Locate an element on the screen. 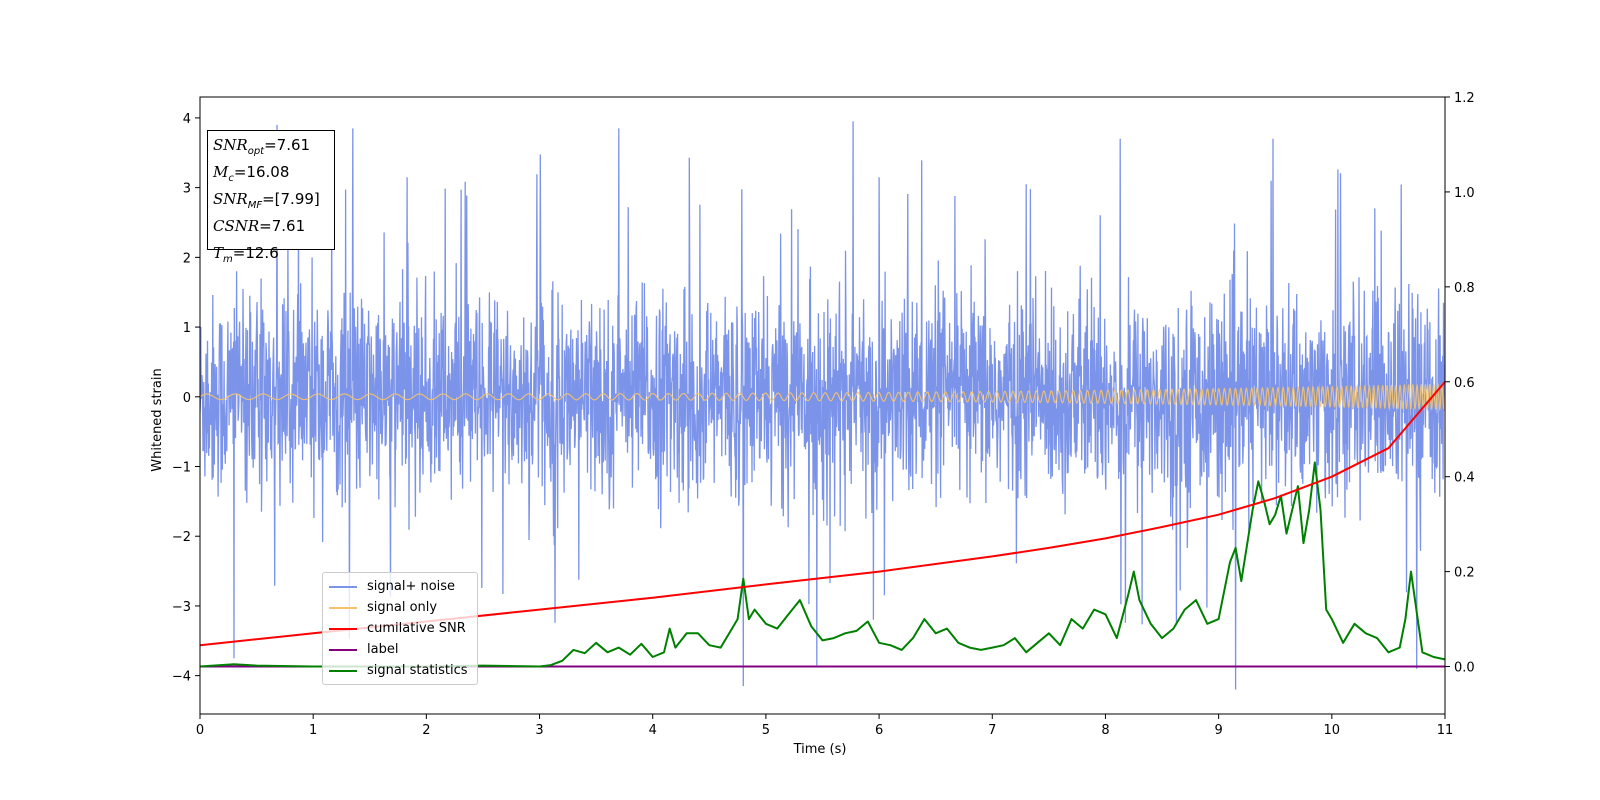 This screenshot has width=1600, height=800. legend-item-signal-statistics: signal statistics is located at coordinates (400, 670).